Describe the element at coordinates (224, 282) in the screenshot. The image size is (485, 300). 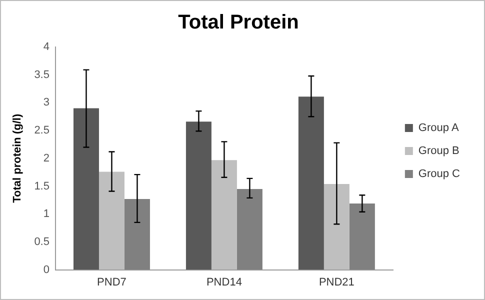
I see `x-tick-label: PND14` at that location.